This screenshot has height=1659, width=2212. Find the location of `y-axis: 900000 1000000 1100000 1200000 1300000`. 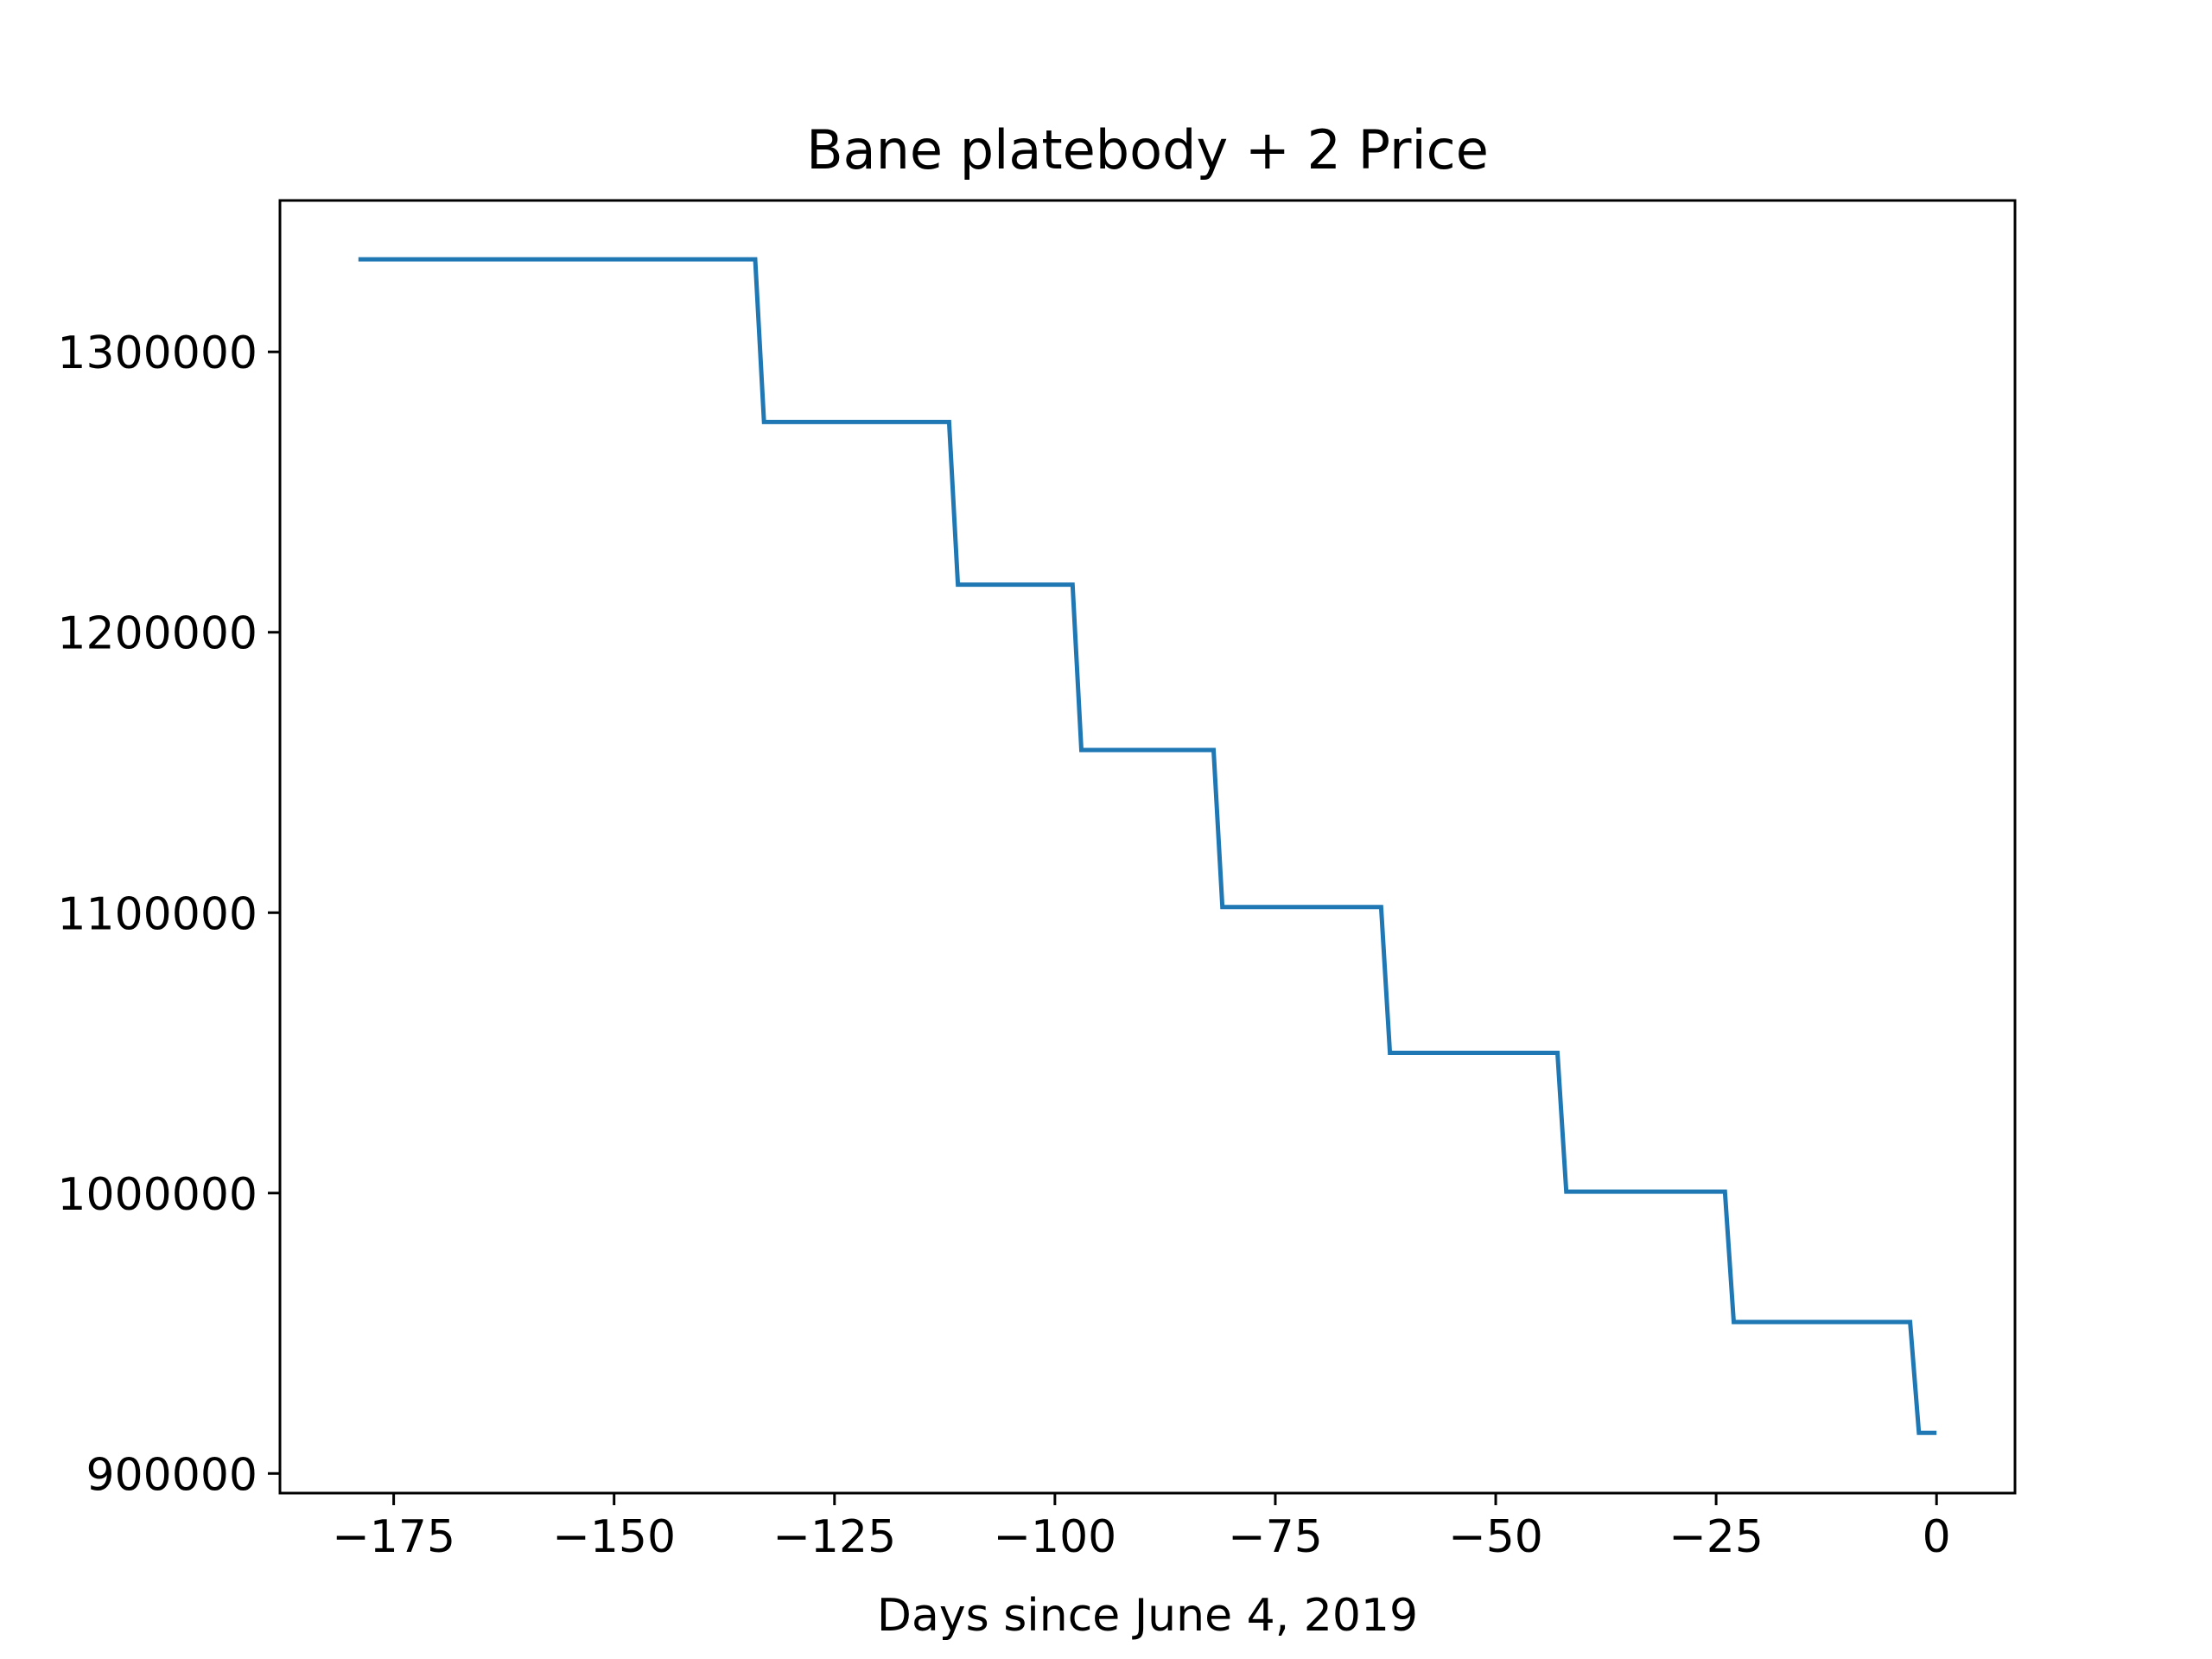

y-axis: 900000 1000000 1100000 1200000 1300000 is located at coordinates (168, 914).